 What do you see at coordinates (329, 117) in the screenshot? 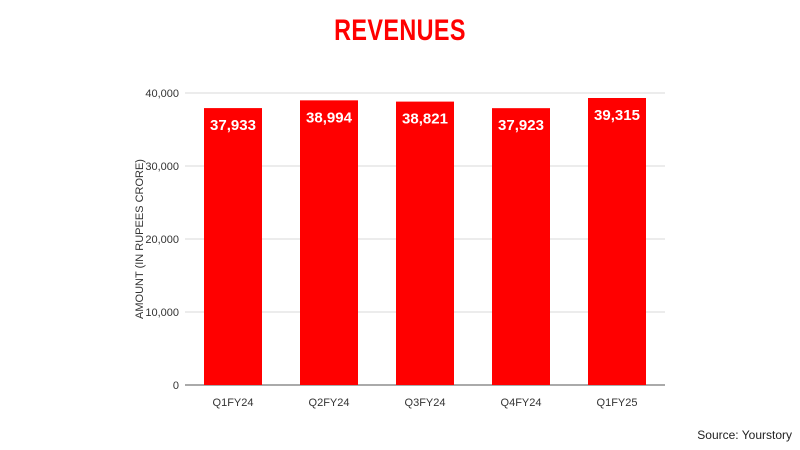
I see `data-label: 38,994` at bounding box center [329, 117].